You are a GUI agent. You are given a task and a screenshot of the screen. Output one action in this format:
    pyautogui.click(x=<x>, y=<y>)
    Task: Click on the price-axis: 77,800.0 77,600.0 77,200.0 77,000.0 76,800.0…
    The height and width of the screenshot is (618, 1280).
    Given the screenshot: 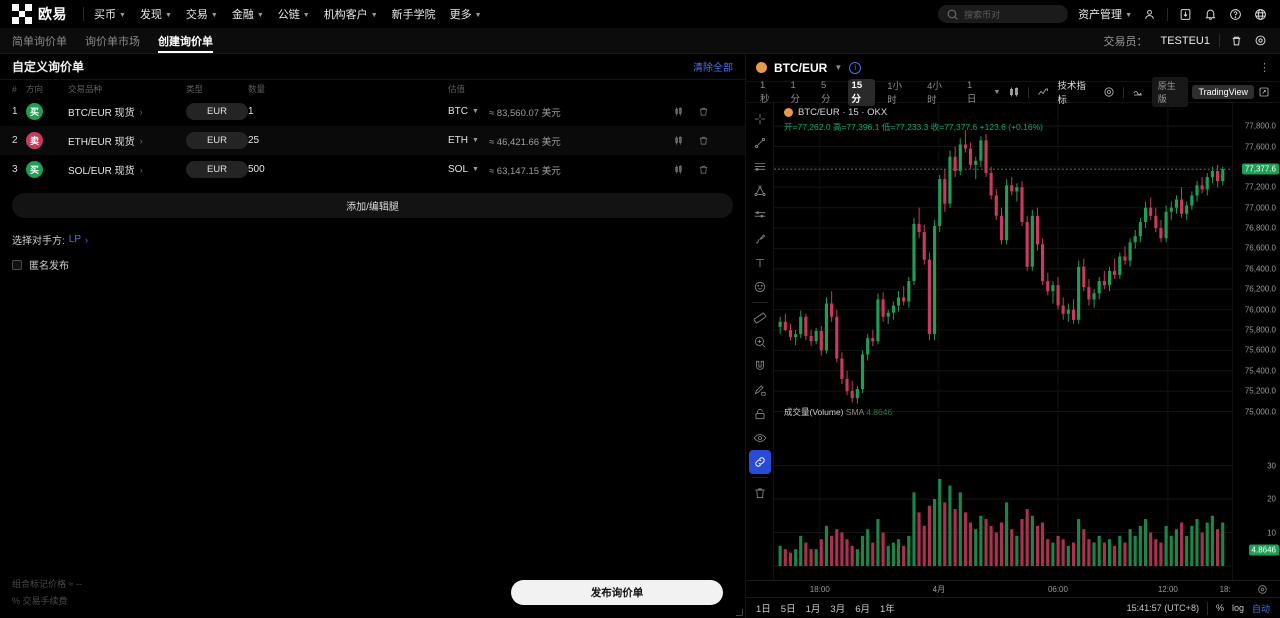 What is the action you would take?
    pyautogui.click(x=1256, y=341)
    